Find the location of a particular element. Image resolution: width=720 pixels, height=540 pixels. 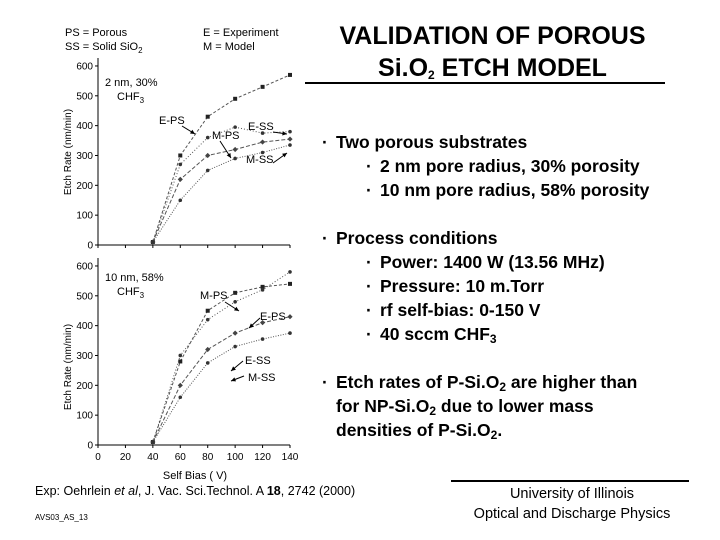

top-ann-m-ss: M-SS is located at coordinates (260, 160).